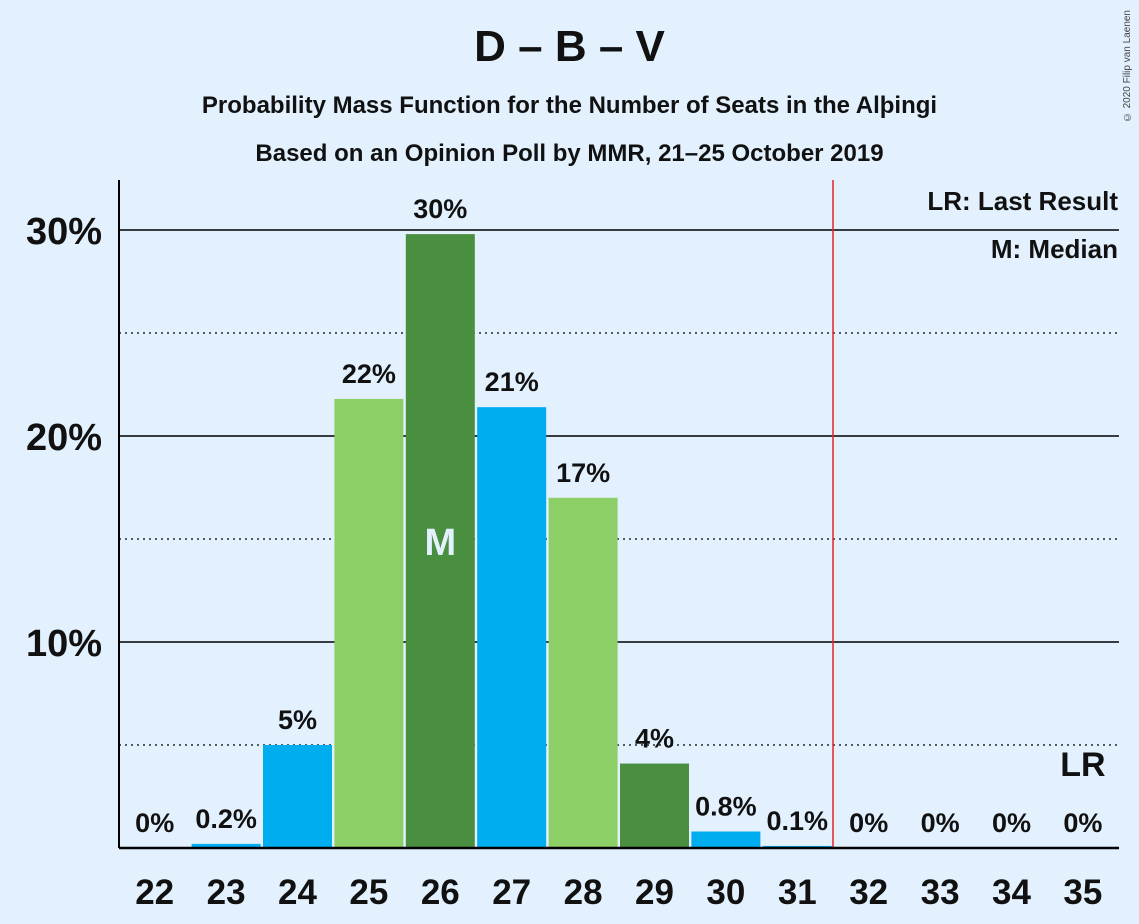  Describe the element at coordinates (1082, 765) in the screenshot. I see `last-result-marker: LR` at that location.